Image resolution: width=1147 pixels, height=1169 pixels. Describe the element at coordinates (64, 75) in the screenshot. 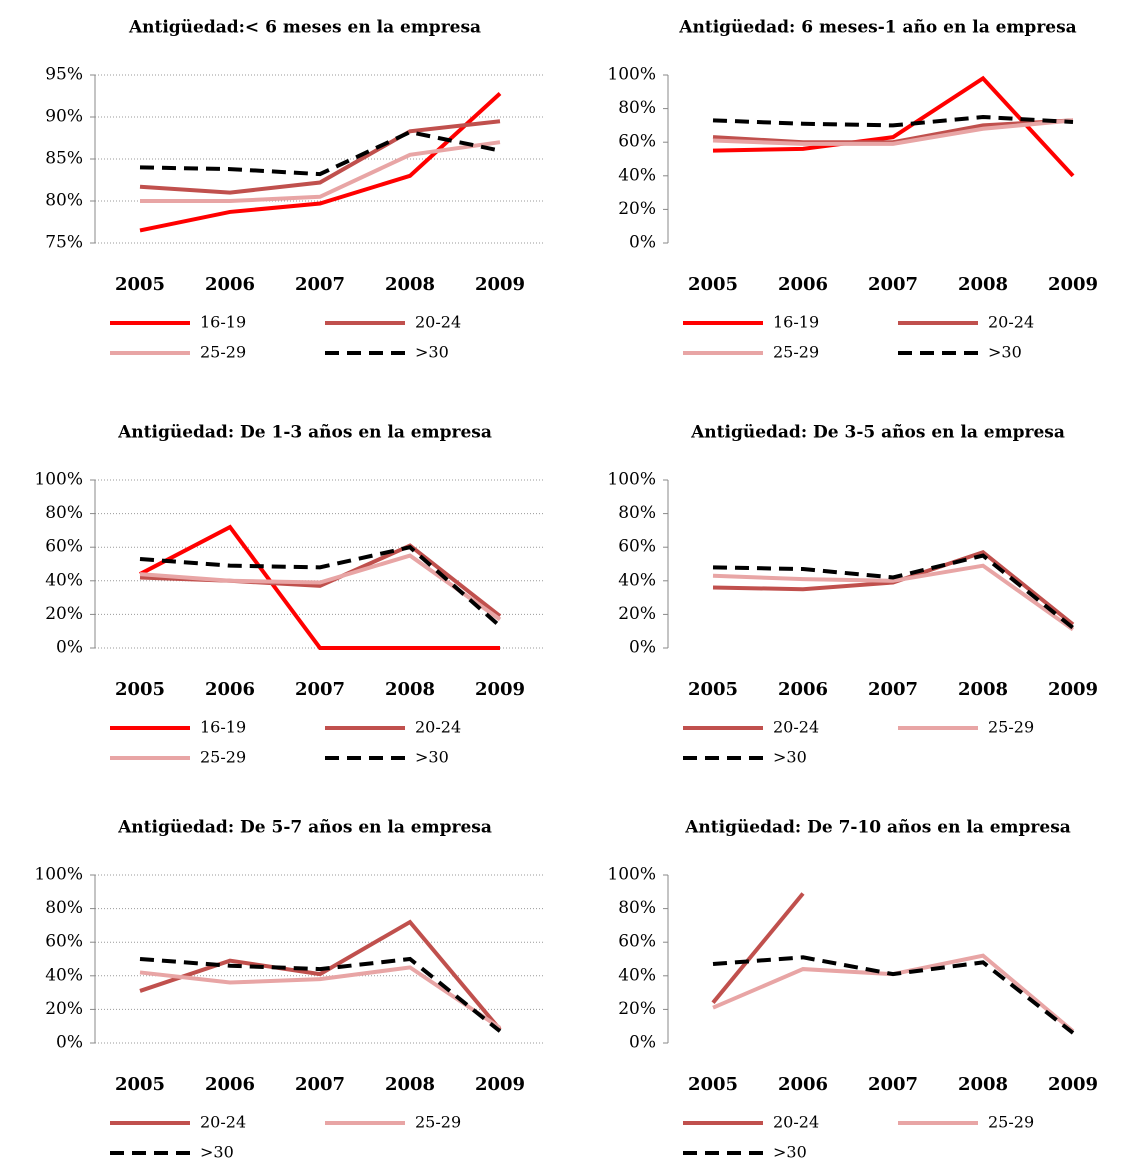

I see `y-tick-label: 95%` at that location.